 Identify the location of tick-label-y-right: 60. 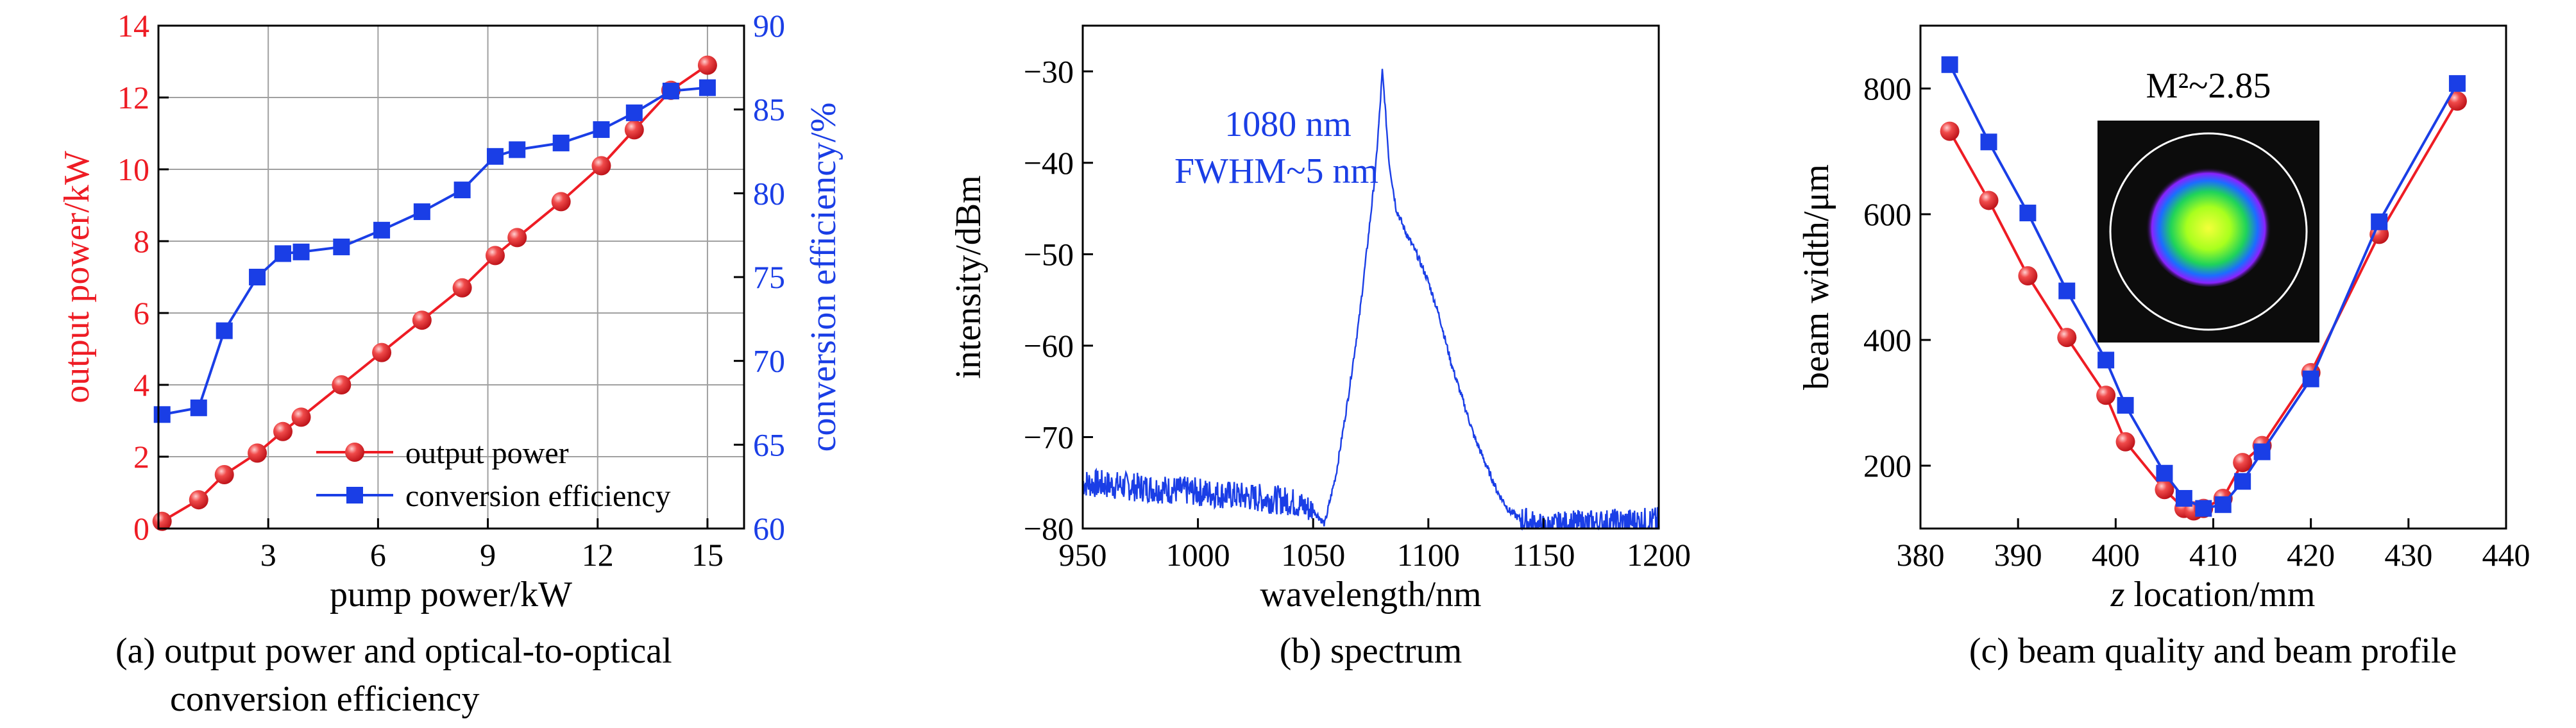
(769, 528).